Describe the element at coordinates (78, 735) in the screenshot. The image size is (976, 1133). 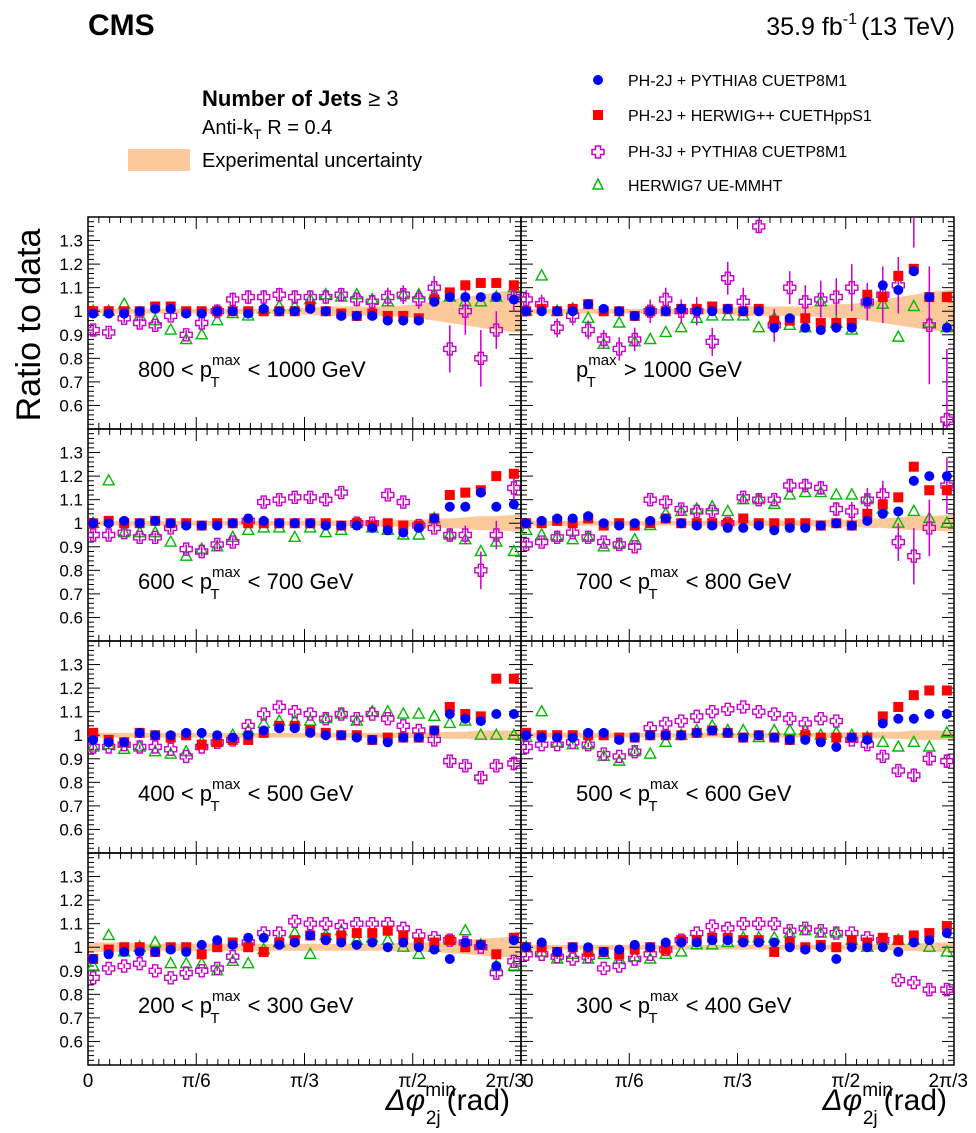
I see `y-tick-label: 1` at that location.